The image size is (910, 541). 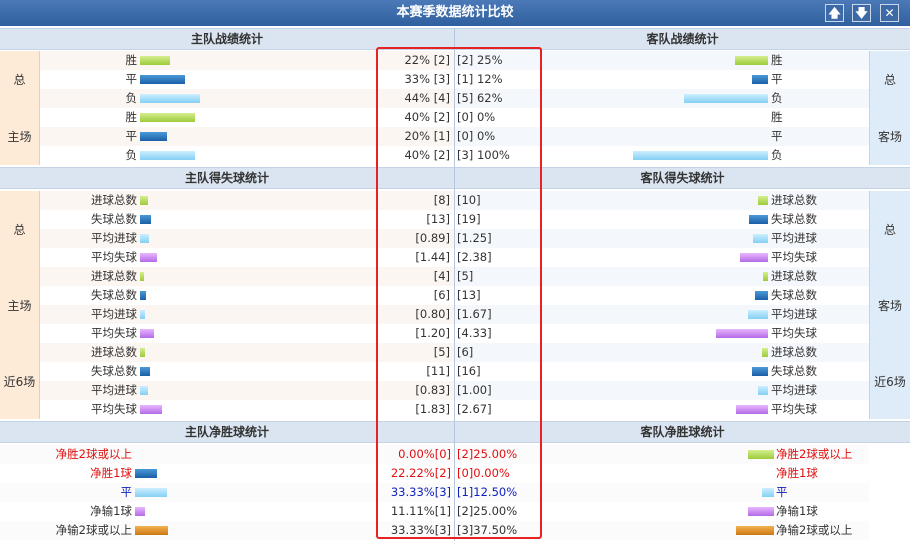 What do you see at coordinates (861, 13) in the screenshot?
I see `move-down-icon: 🡇` at bounding box center [861, 13].